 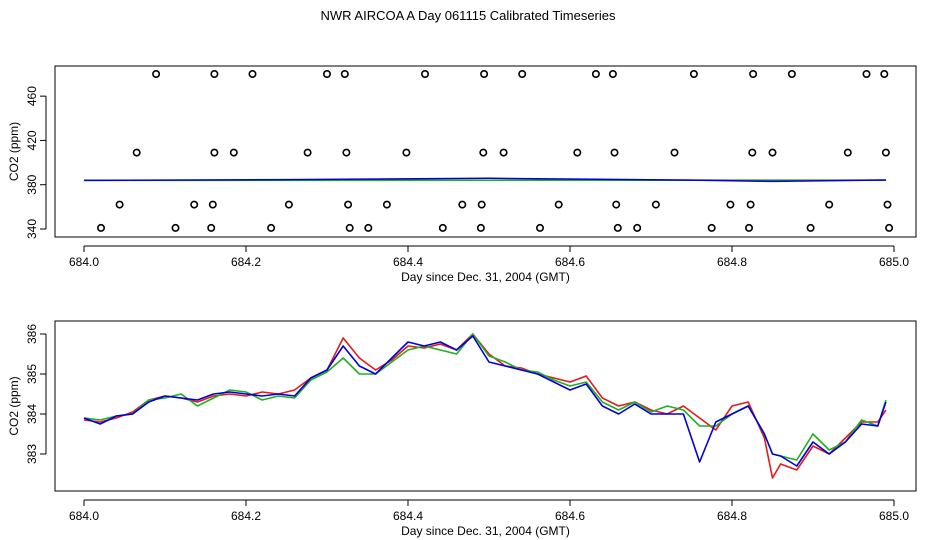 What do you see at coordinates (32, 140) in the screenshot?
I see `y-tick-label: 420` at bounding box center [32, 140].